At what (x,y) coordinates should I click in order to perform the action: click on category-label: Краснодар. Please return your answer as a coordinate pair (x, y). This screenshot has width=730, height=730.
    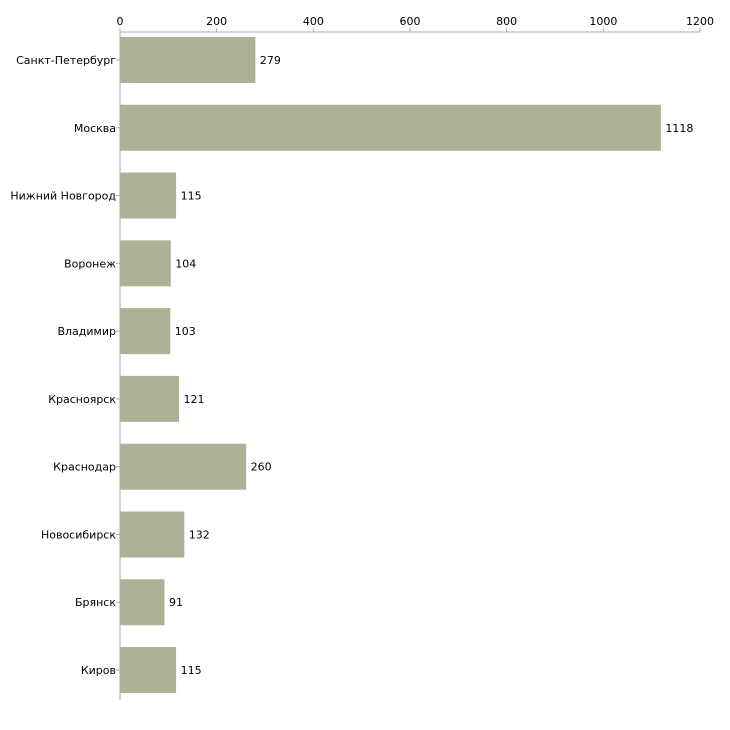
    Looking at the image, I should click on (84, 467).